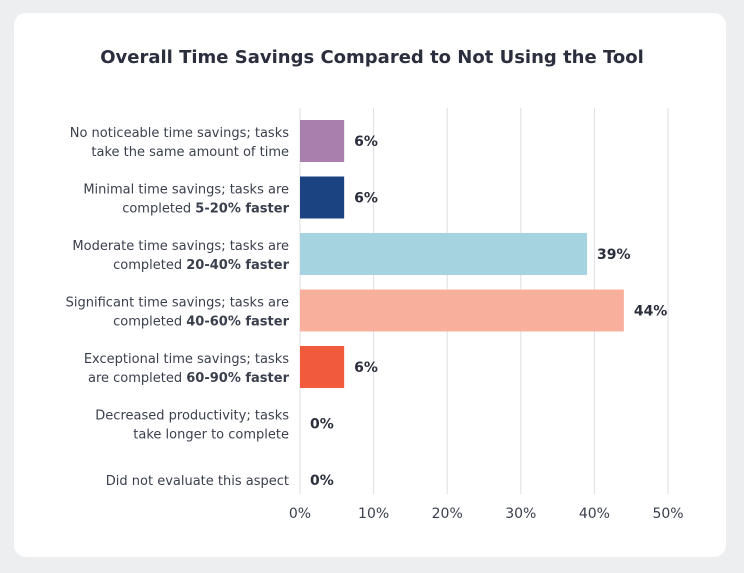  What do you see at coordinates (180, 133) in the screenshot?
I see `category-label: No noticeable time savings; tasks` at bounding box center [180, 133].